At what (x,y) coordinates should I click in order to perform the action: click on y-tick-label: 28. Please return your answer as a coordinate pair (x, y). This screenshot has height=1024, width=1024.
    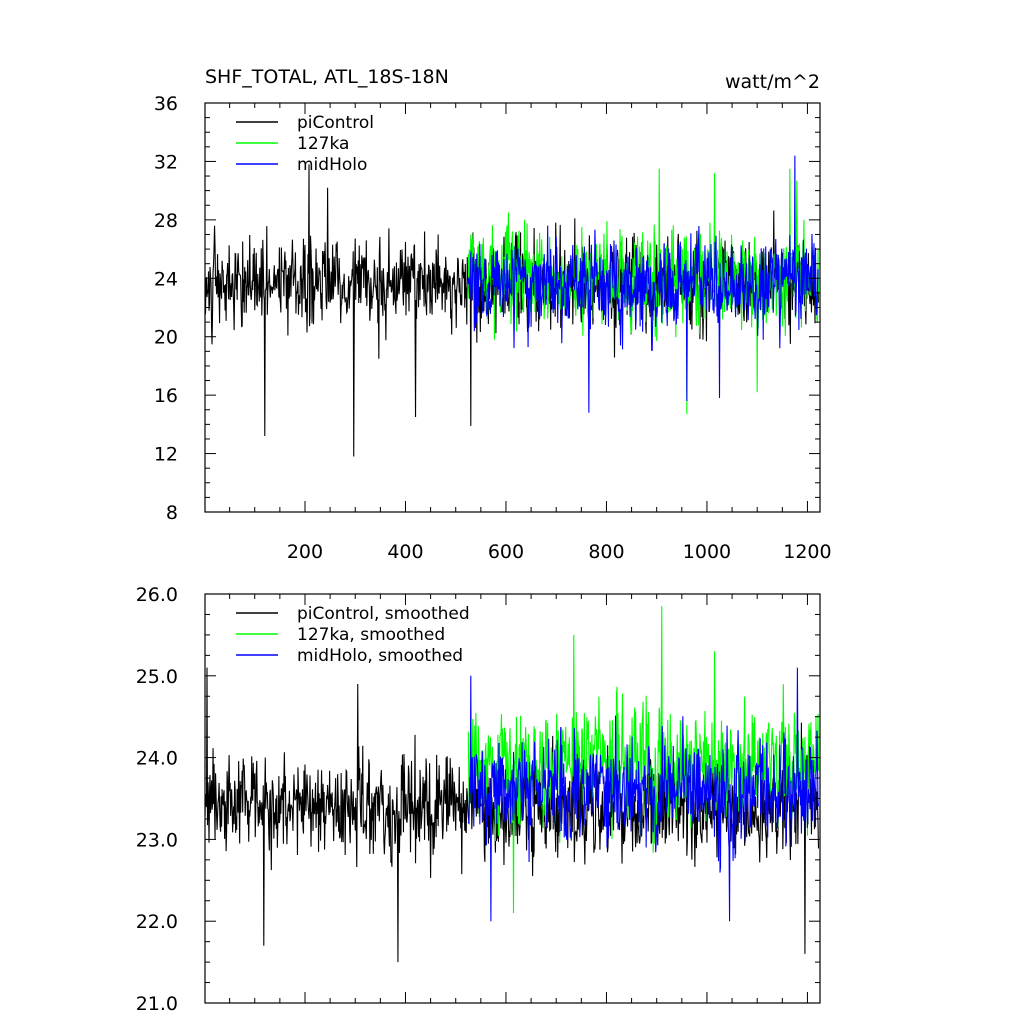
    Looking at the image, I should click on (166, 221).